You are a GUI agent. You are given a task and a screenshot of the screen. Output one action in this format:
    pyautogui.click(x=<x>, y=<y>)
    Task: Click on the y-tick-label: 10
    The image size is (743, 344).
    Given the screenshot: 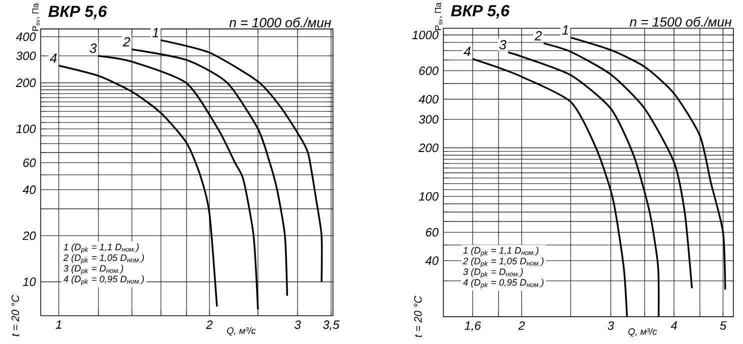 What is the action you would take?
    pyautogui.click(x=29, y=282)
    